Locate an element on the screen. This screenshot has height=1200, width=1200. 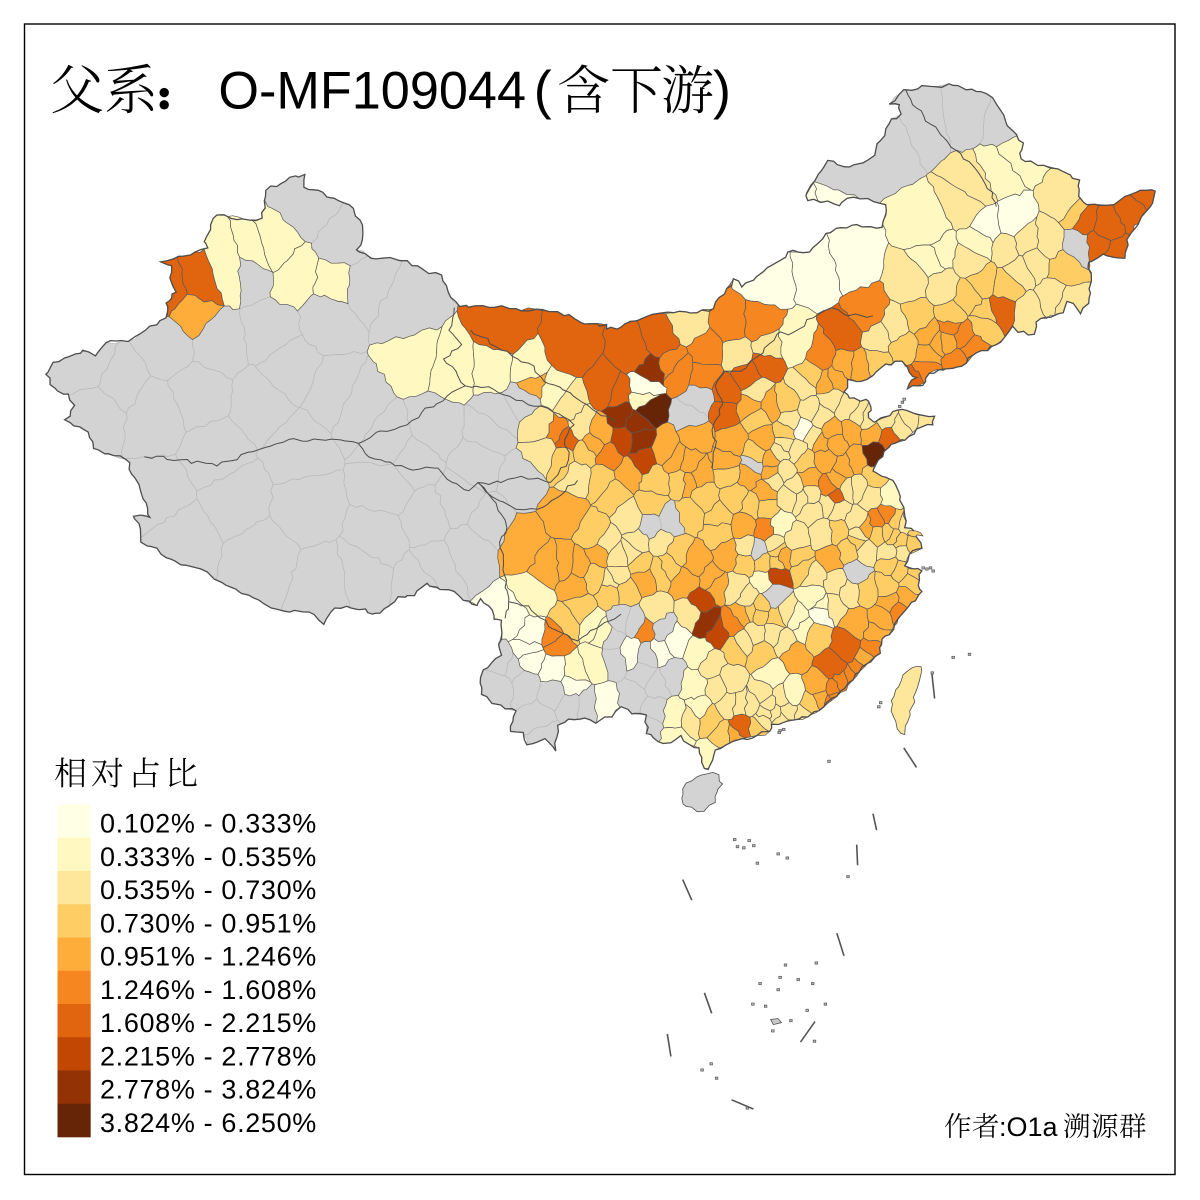
svg-text: 0.951% - 1.246% is located at coordinates (208, 957).